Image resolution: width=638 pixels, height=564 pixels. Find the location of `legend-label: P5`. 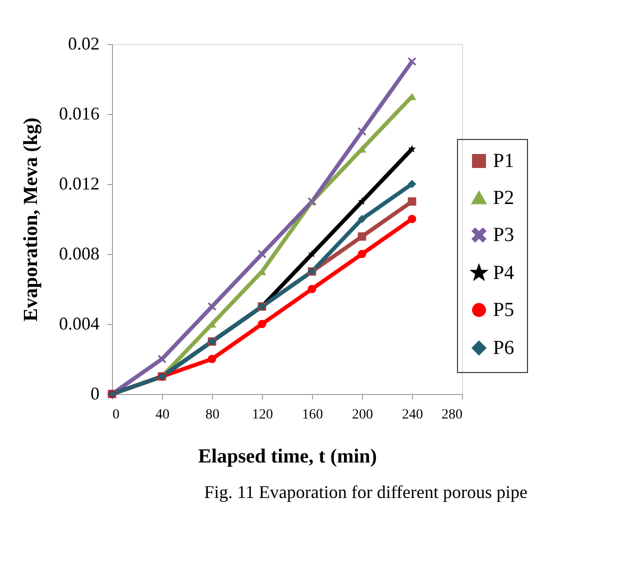

legend-label: P5 is located at coordinates (503, 310).